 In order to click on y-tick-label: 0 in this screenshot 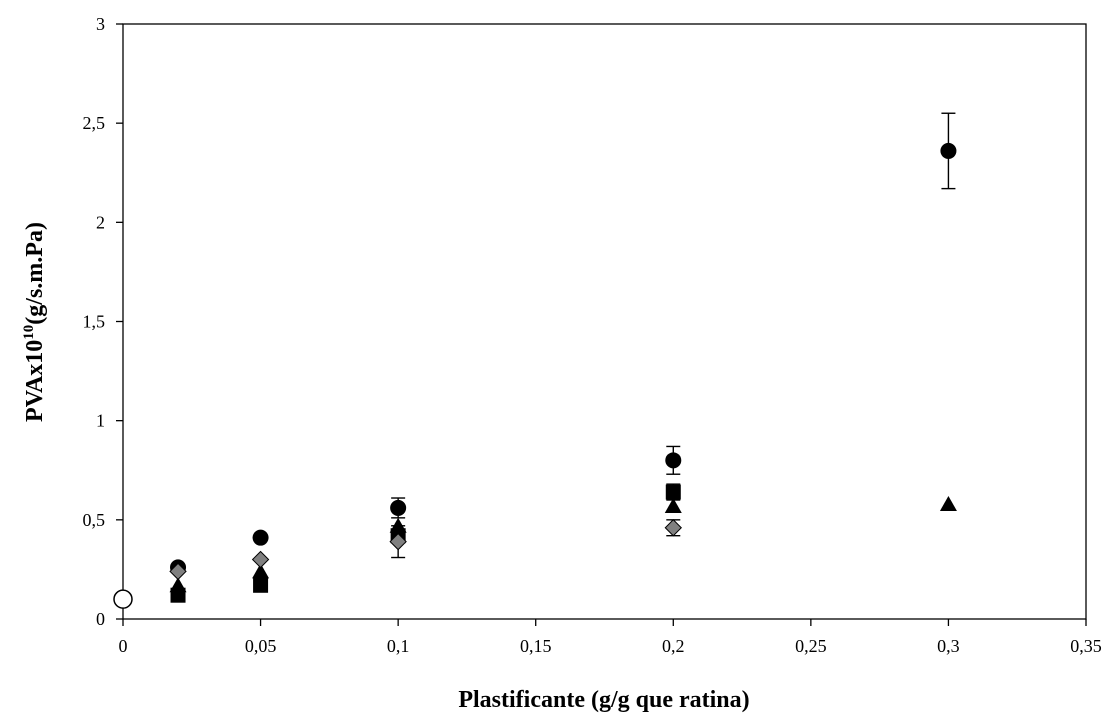, I will do `click(100, 619)`.